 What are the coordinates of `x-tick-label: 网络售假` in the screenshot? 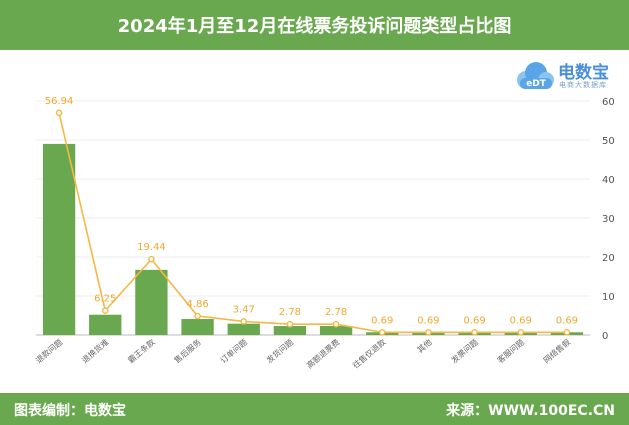 It's located at (556, 351).